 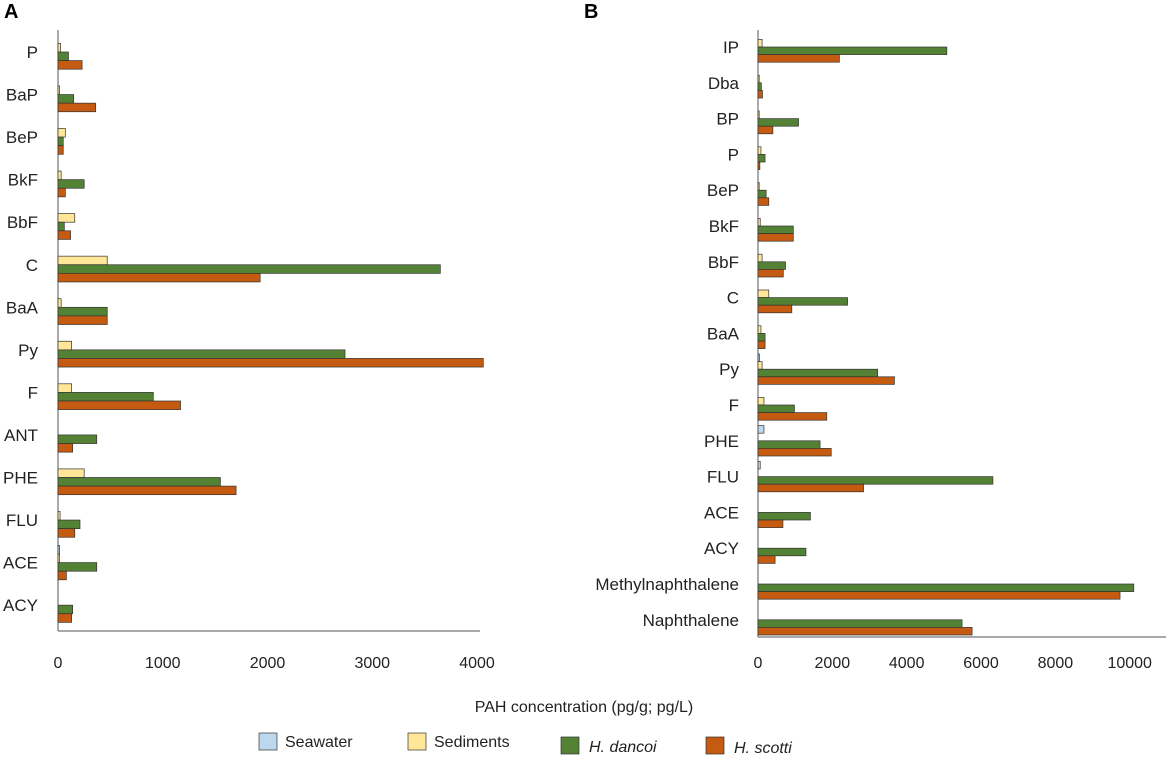 What do you see at coordinates (22, 307) in the screenshot?
I see `panel-a-category-baa: BaA` at bounding box center [22, 307].